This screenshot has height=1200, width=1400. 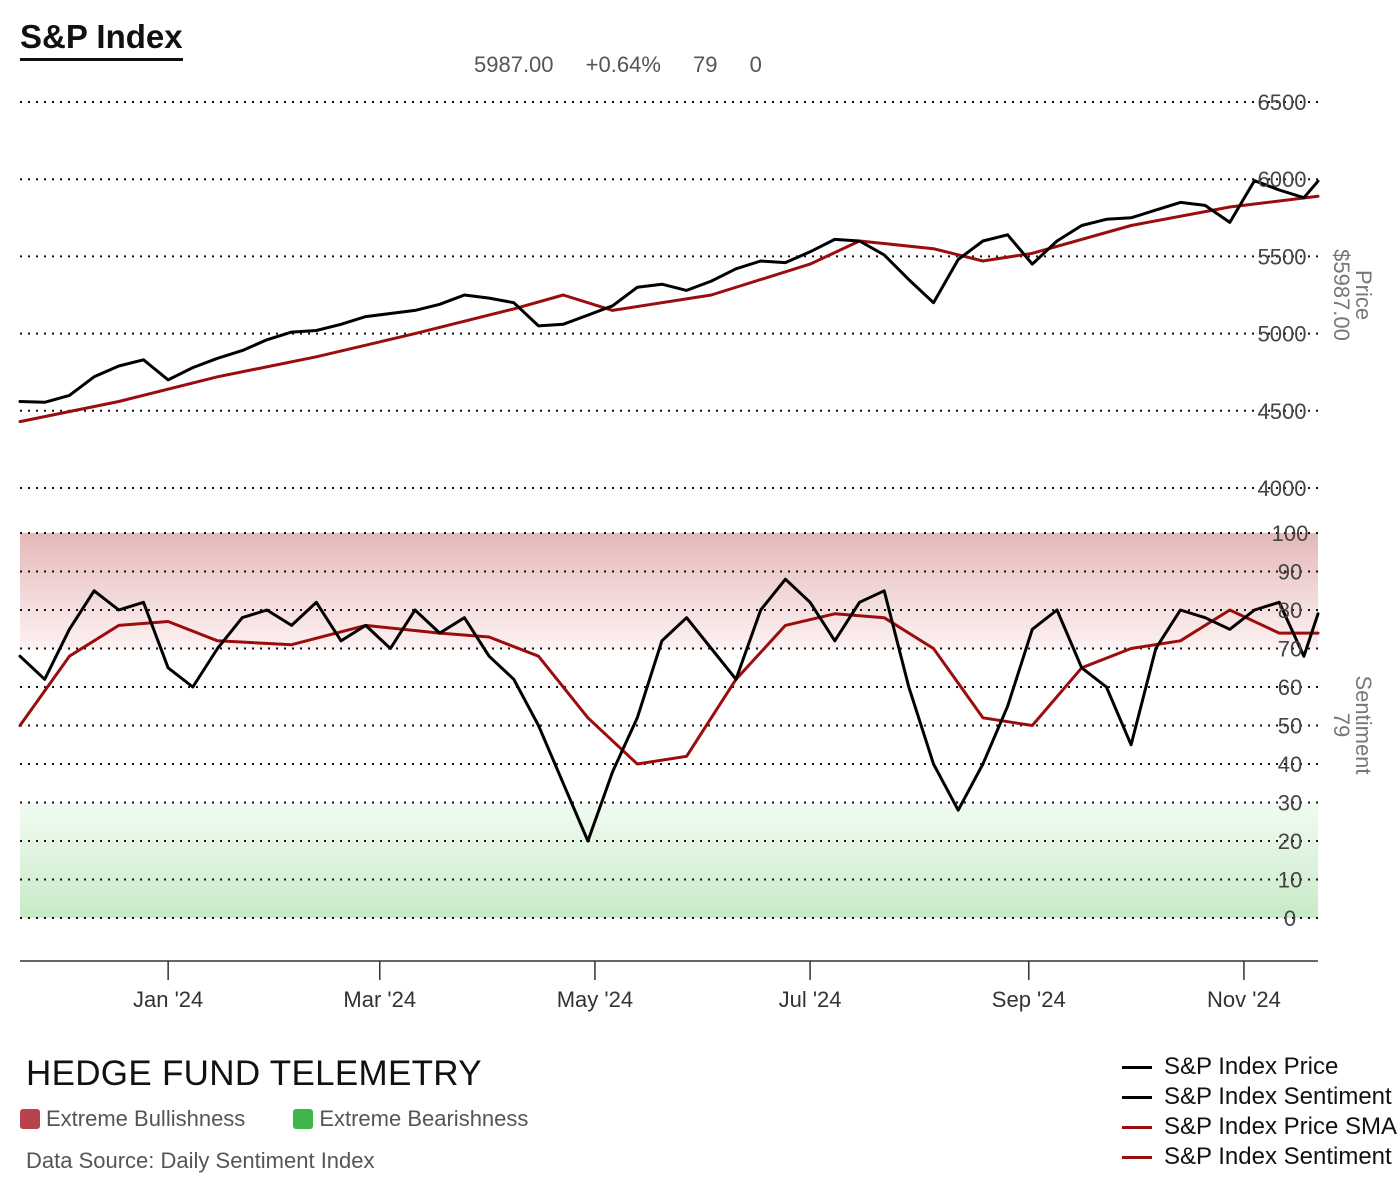 What do you see at coordinates (1290, 841) in the screenshot?
I see `sentiment-tick-label: 20` at bounding box center [1290, 841].